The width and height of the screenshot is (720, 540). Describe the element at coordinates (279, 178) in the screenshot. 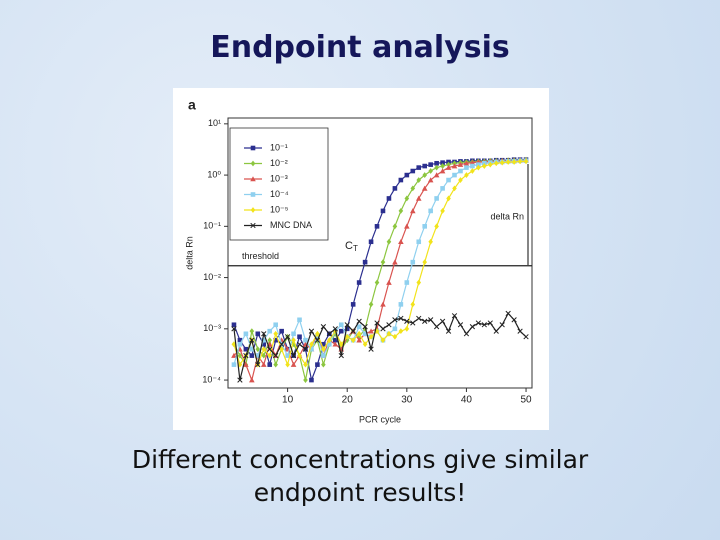

I see `legend-label: 10⁻³` at that location.